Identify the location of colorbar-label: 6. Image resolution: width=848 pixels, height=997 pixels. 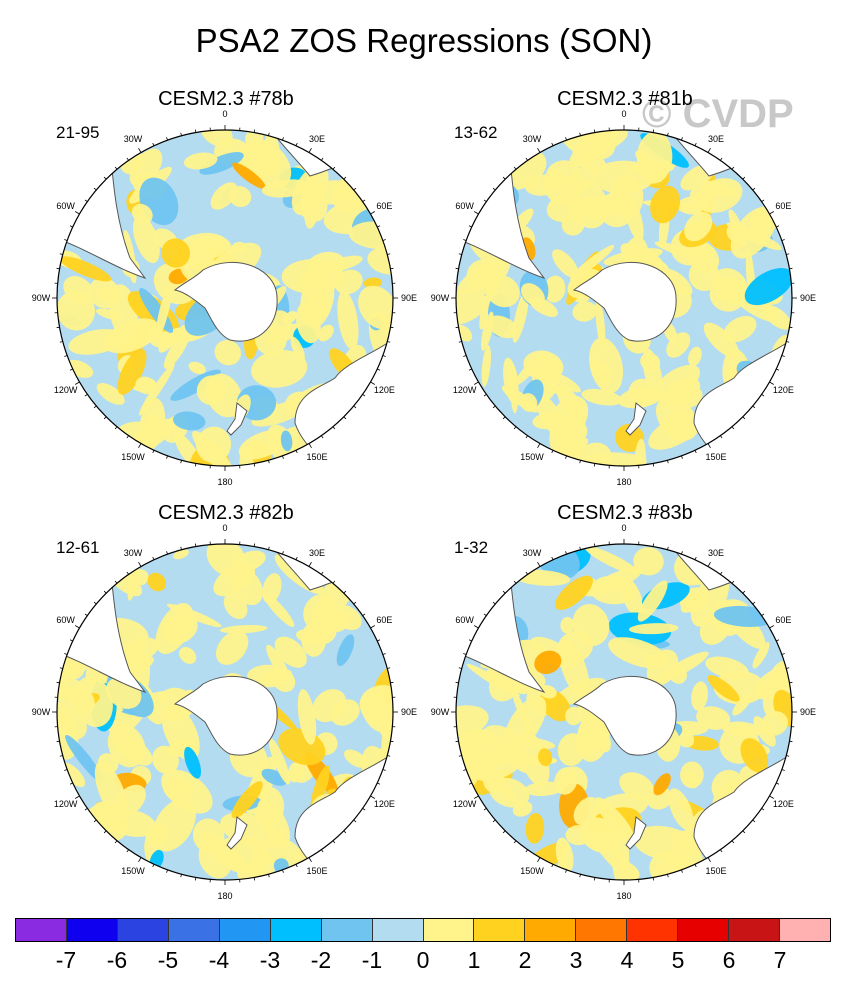
(729, 960).